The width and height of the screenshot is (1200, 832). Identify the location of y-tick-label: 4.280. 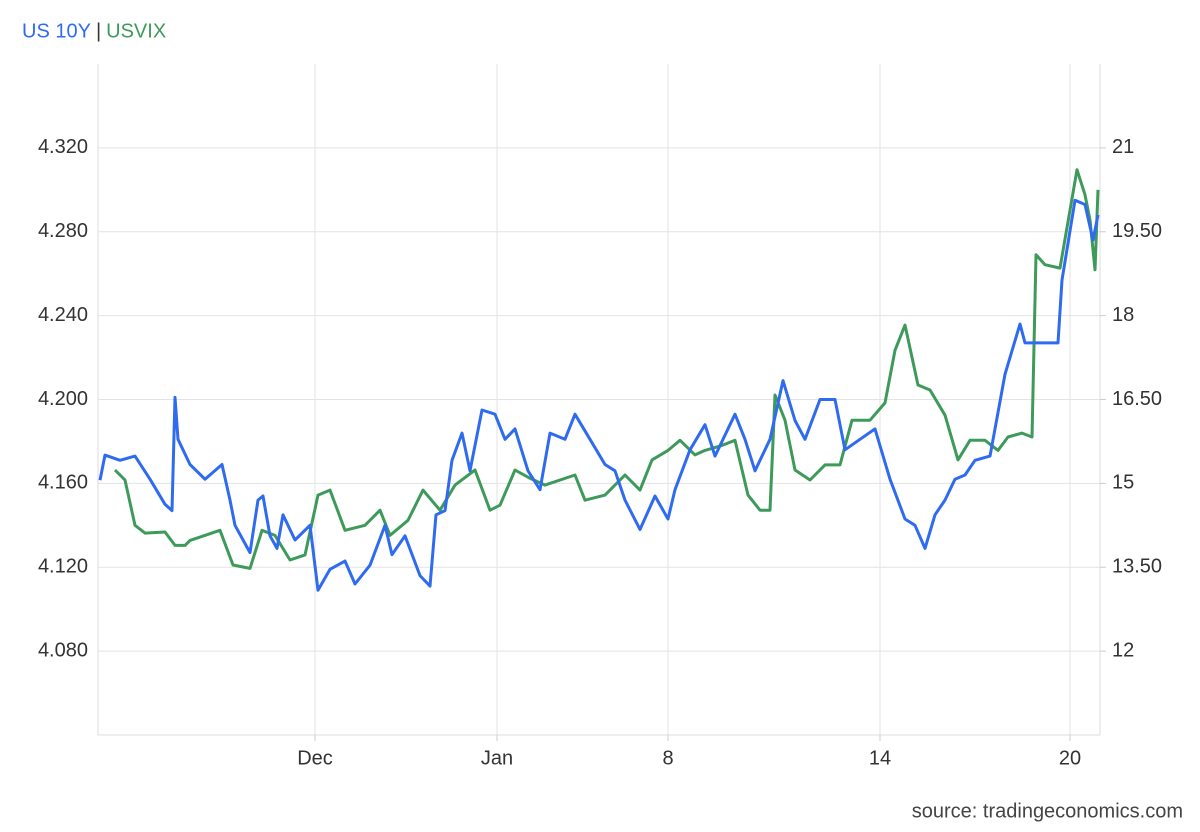
(63, 231).